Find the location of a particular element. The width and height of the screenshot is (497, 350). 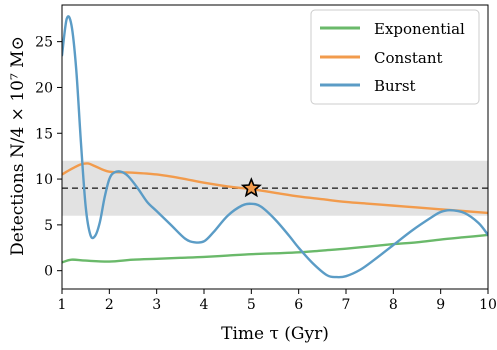

x-tick-label: 6 is located at coordinates (298, 305).